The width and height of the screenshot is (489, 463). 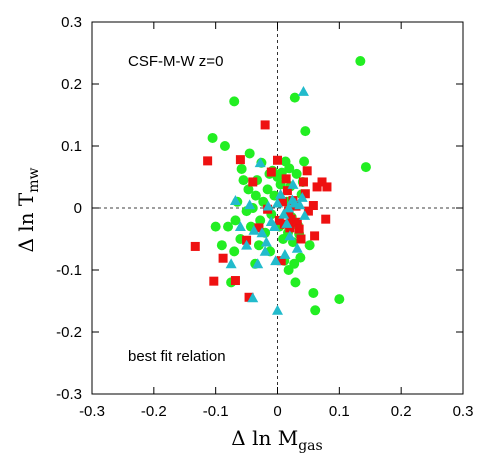 What do you see at coordinates (71, 22) in the screenshot?
I see `y-tick-label: 0.3` at bounding box center [71, 22].